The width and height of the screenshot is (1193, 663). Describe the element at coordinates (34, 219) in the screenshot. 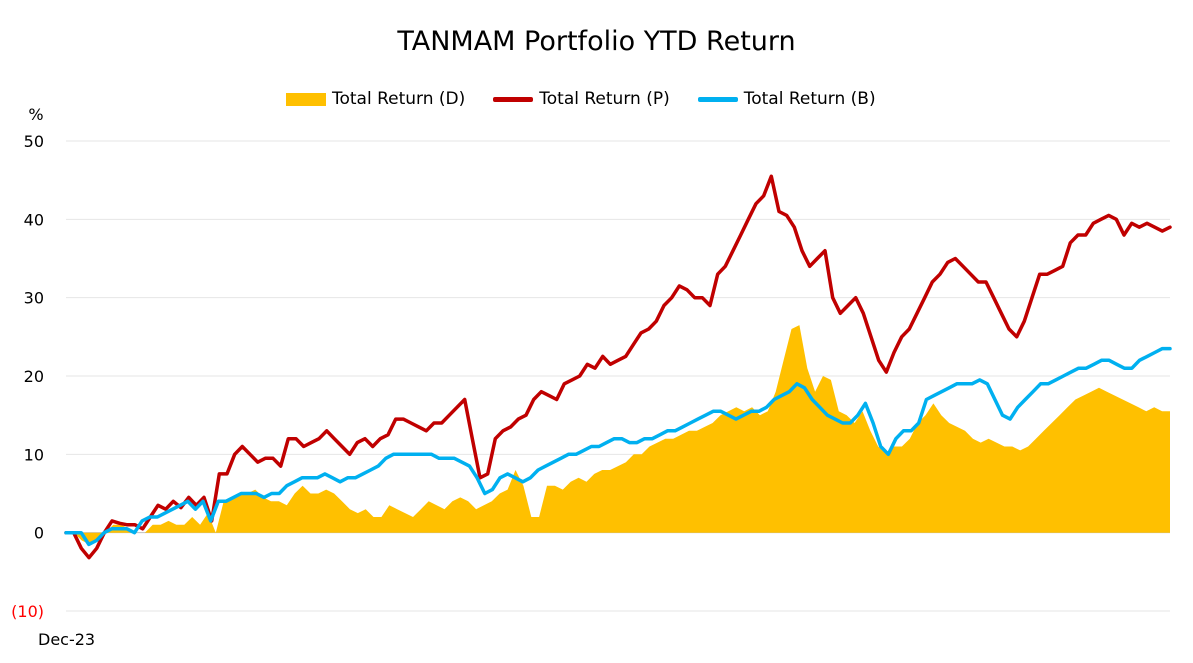

I see `y-tick-label: 40` at that location.